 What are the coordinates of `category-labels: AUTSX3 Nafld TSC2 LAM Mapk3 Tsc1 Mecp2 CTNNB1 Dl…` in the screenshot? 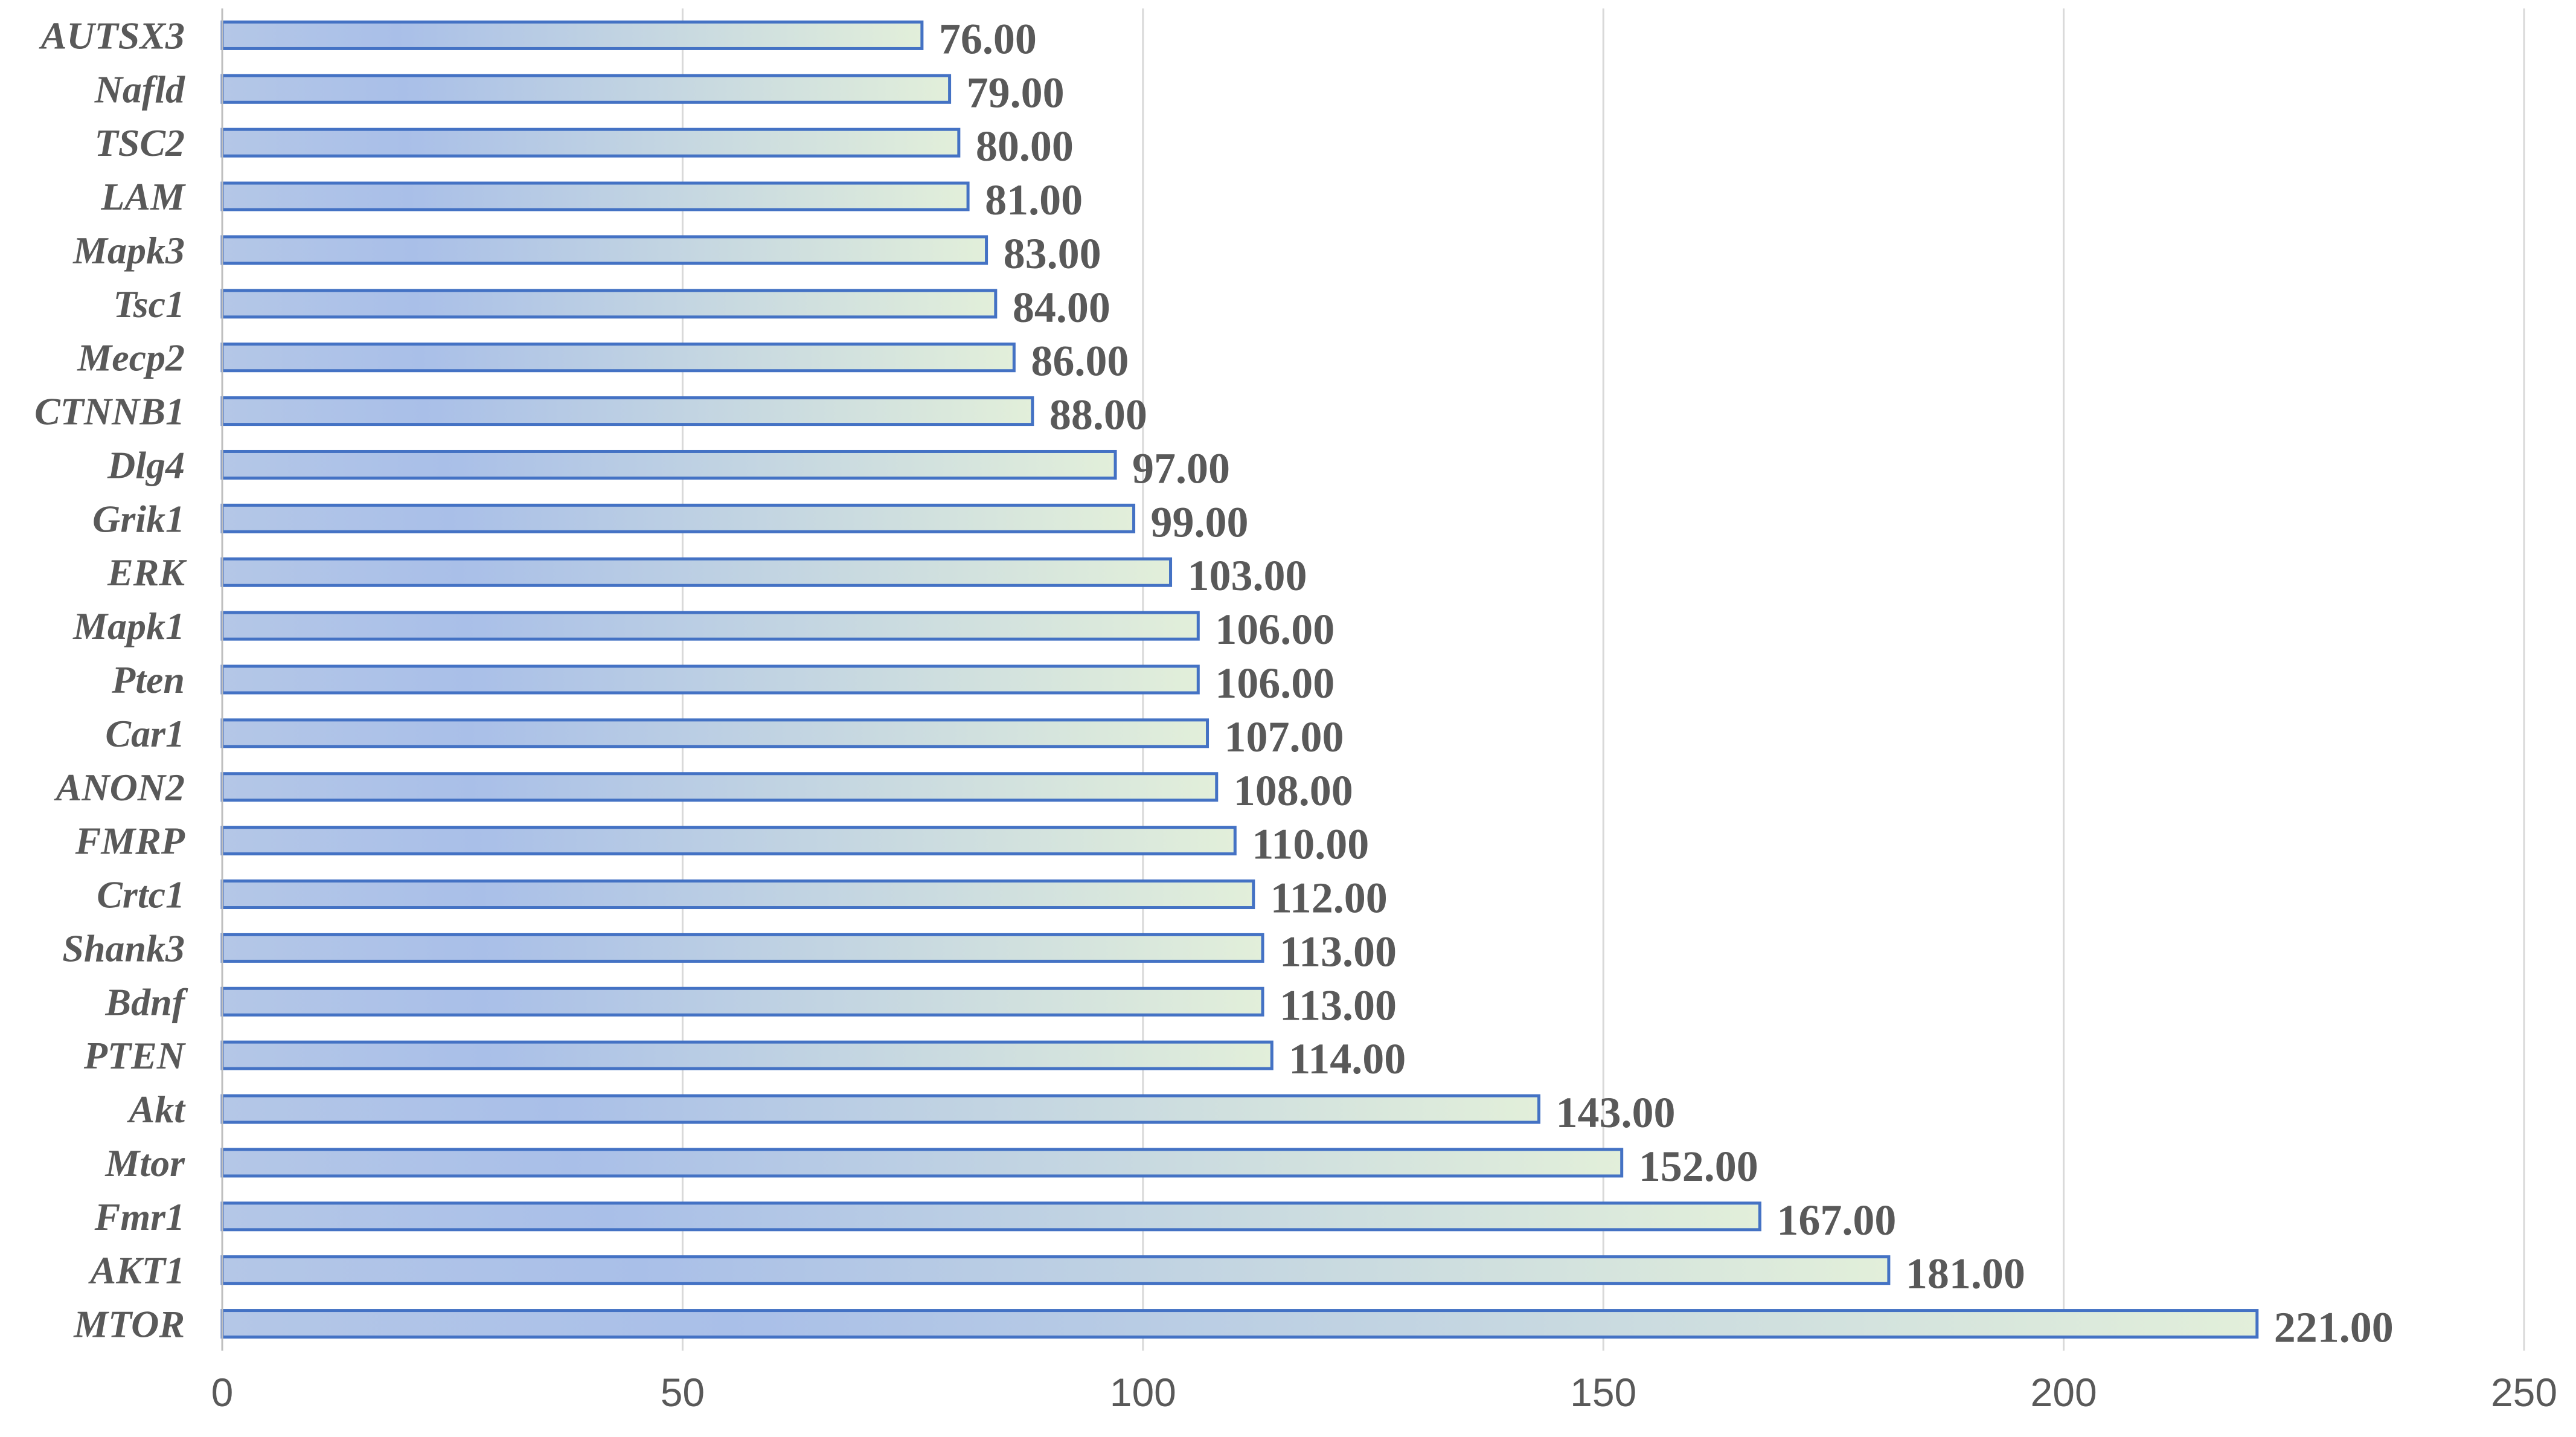 It's located at (111, 680).